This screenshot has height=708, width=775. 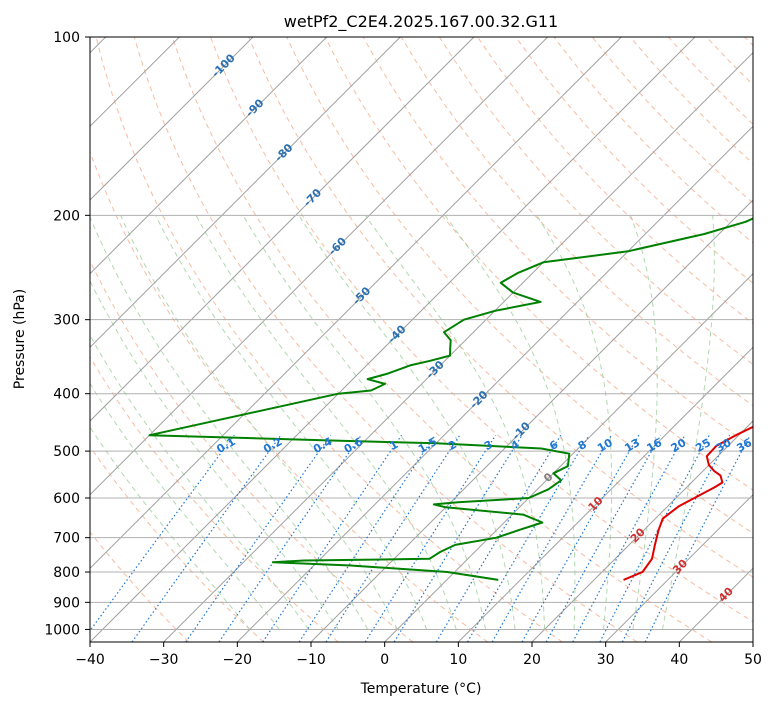 I want to click on y-tick-label: 500, so click(x=66, y=452).